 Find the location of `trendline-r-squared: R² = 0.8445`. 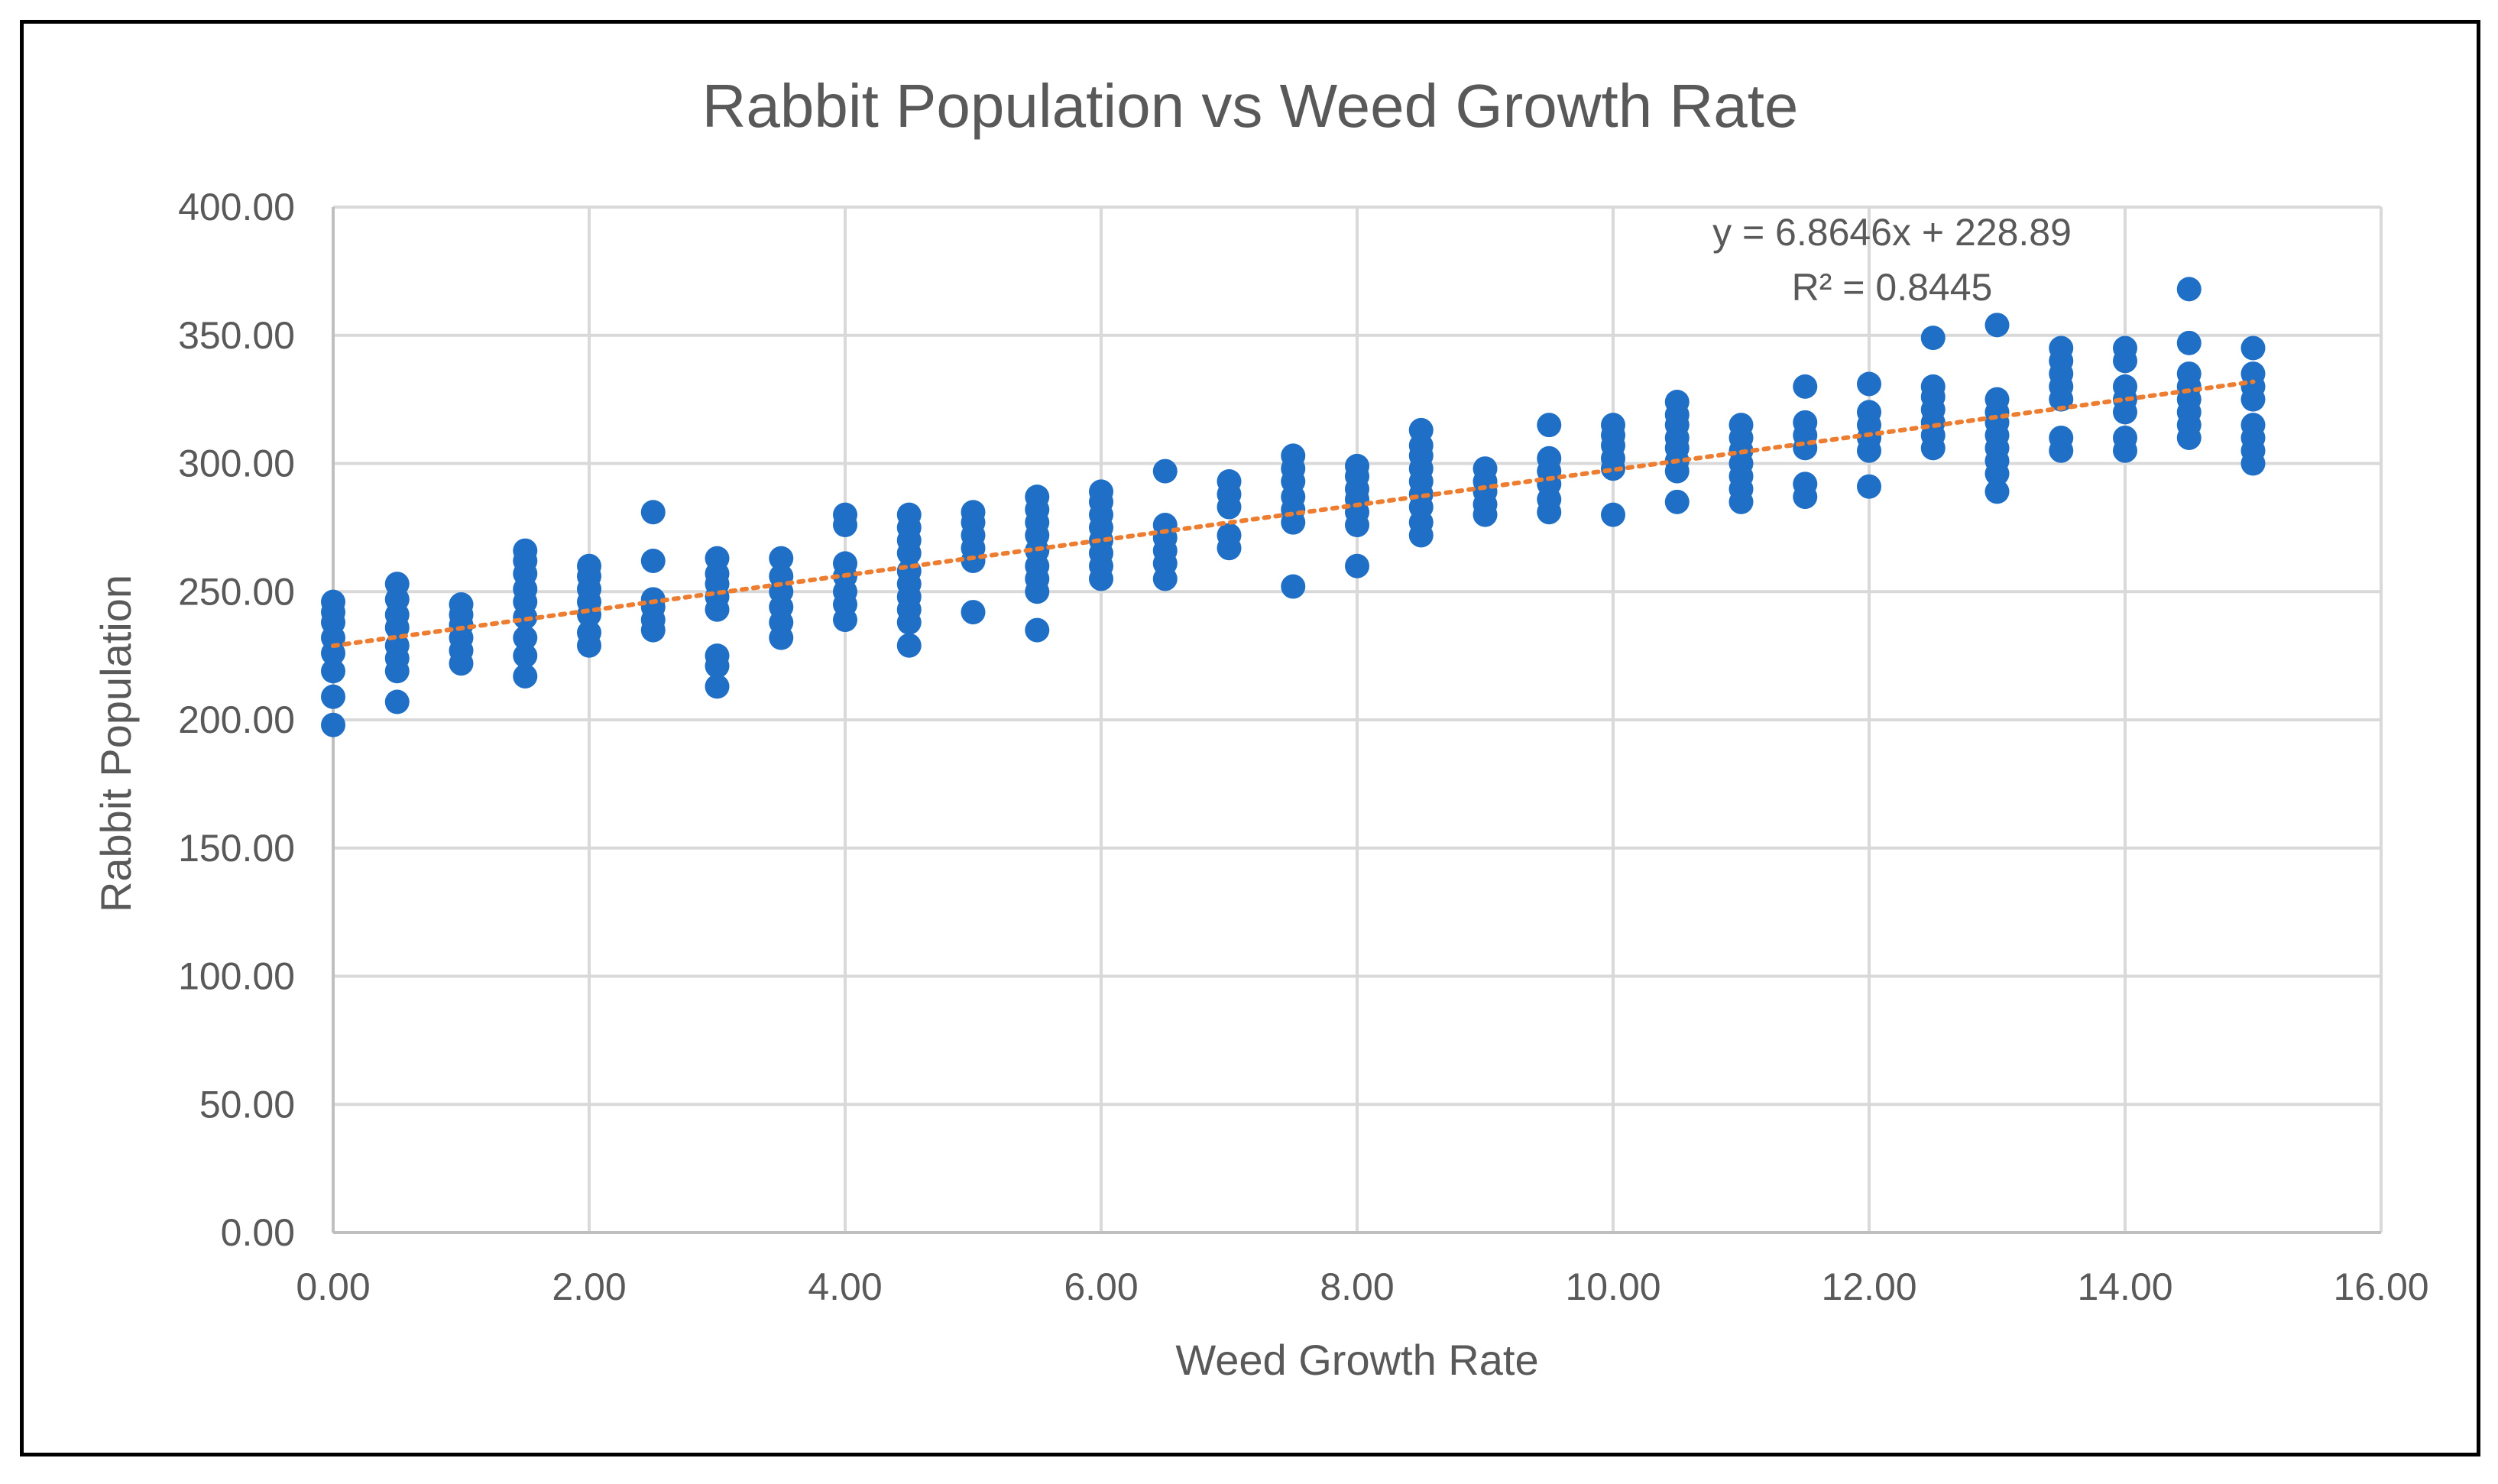

trendline-r-squared: R² = 0.8445 is located at coordinates (1892, 288).